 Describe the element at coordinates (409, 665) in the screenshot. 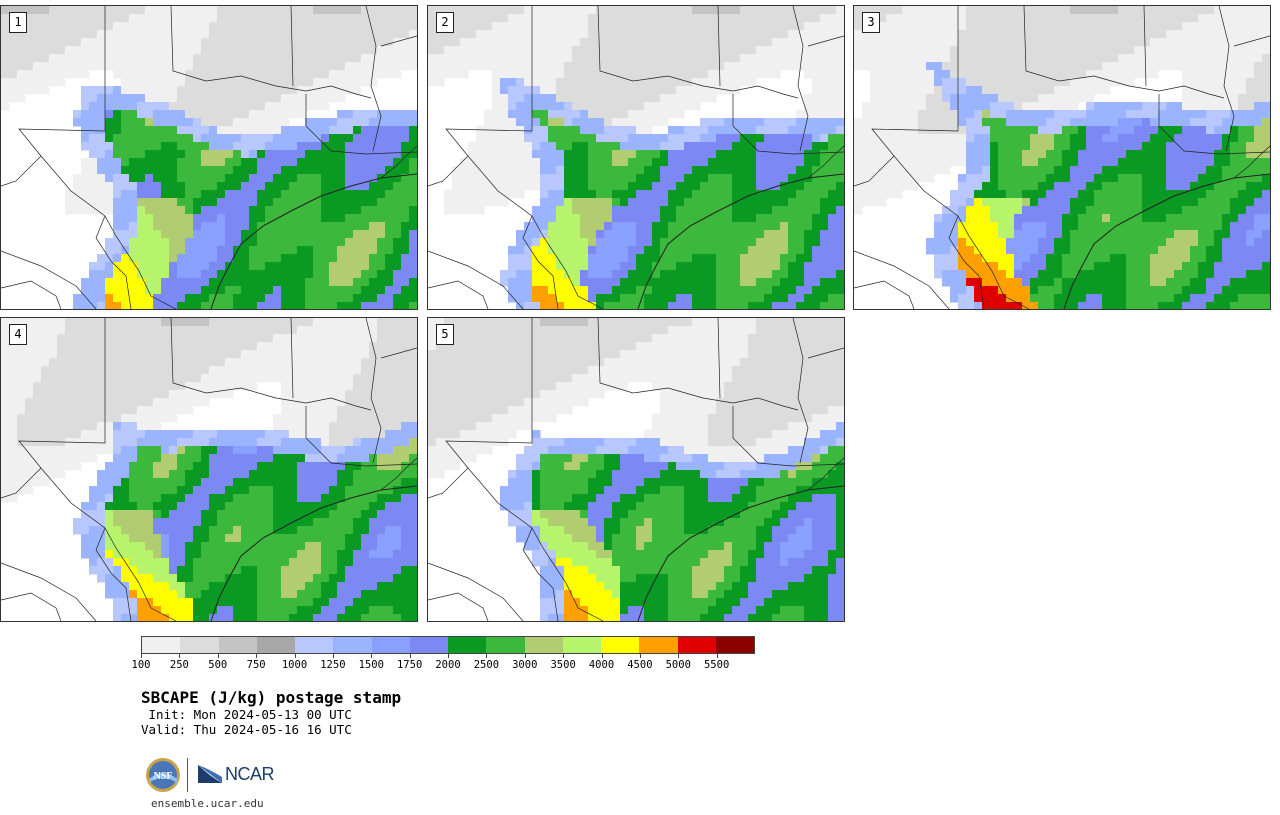

I see `colorbar-tick-label: 1750` at that location.